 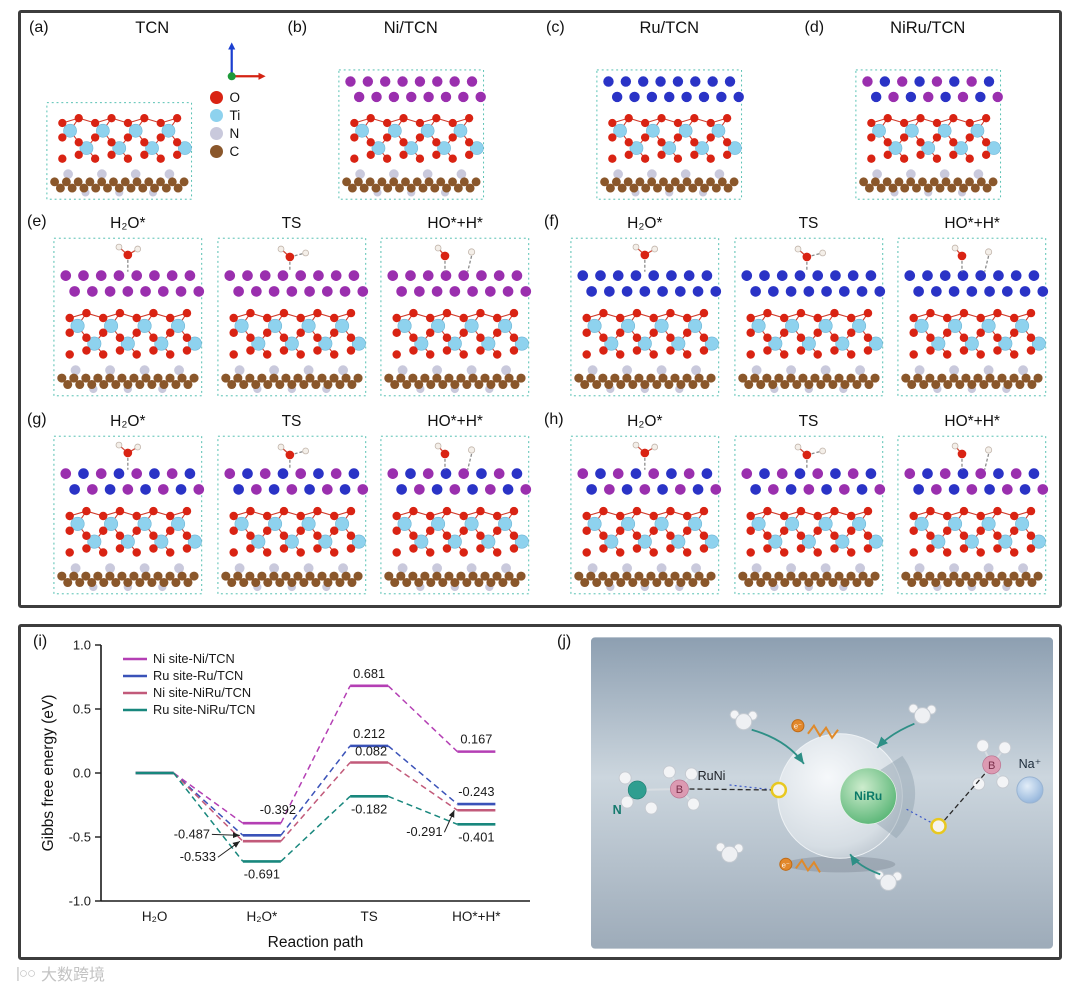 What do you see at coordinates (234, 133) in the screenshot?
I see `atom-label: N` at bounding box center [234, 133].